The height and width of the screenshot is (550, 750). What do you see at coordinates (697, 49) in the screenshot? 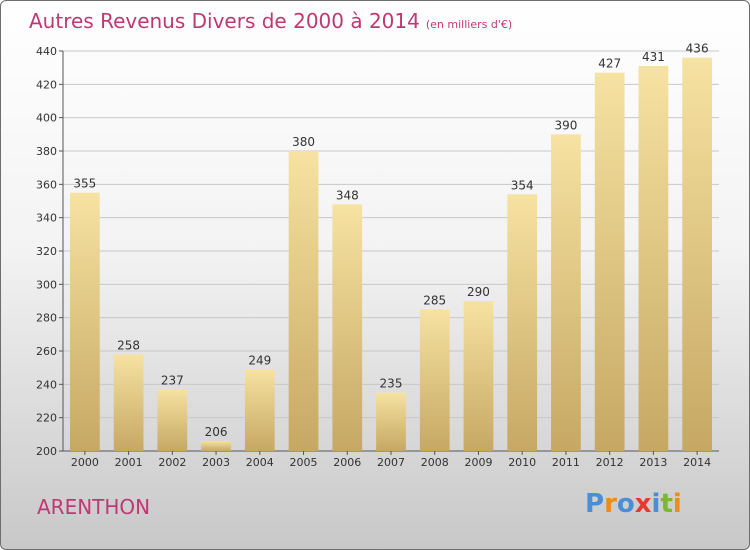
I see `bar-value-label: 436` at bounding box center [697, 49].